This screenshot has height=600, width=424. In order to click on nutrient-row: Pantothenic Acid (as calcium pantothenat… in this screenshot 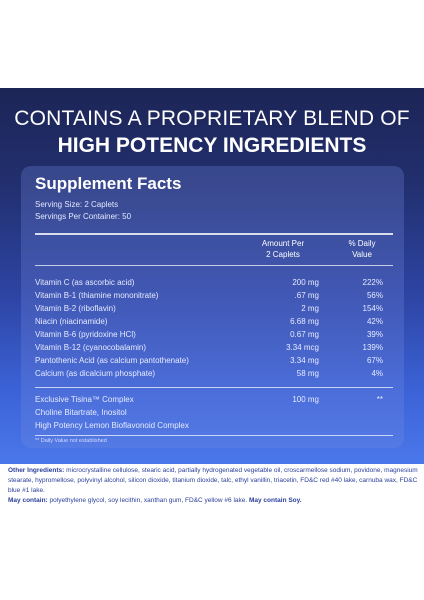, I will do `click(214, 362)`.